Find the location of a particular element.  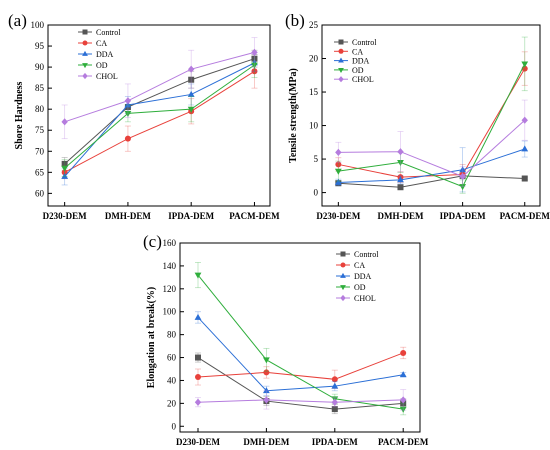

chart-c-ytick-label: 160 is located at coordinates (170, 243).